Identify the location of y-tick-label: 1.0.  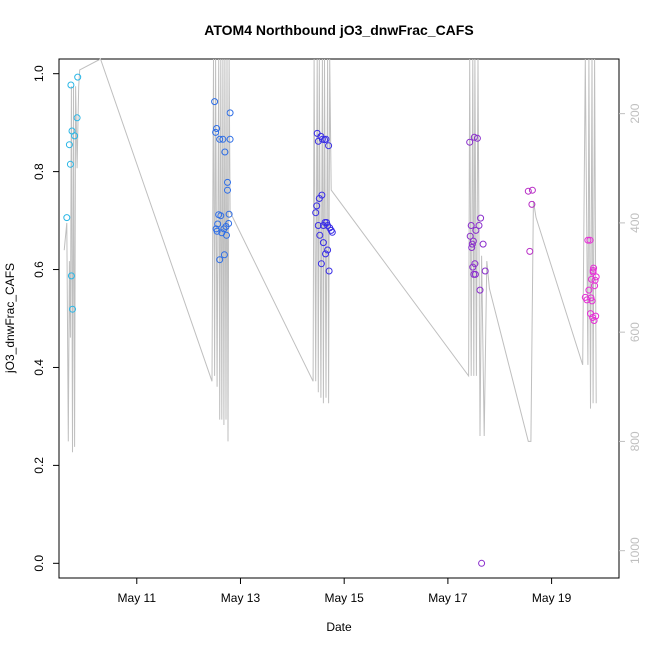
(39, 73).